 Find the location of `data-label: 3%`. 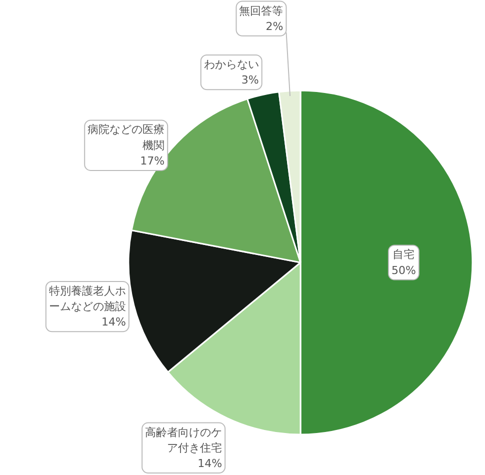

data-label: 3% is located at coordinates (250, 80).